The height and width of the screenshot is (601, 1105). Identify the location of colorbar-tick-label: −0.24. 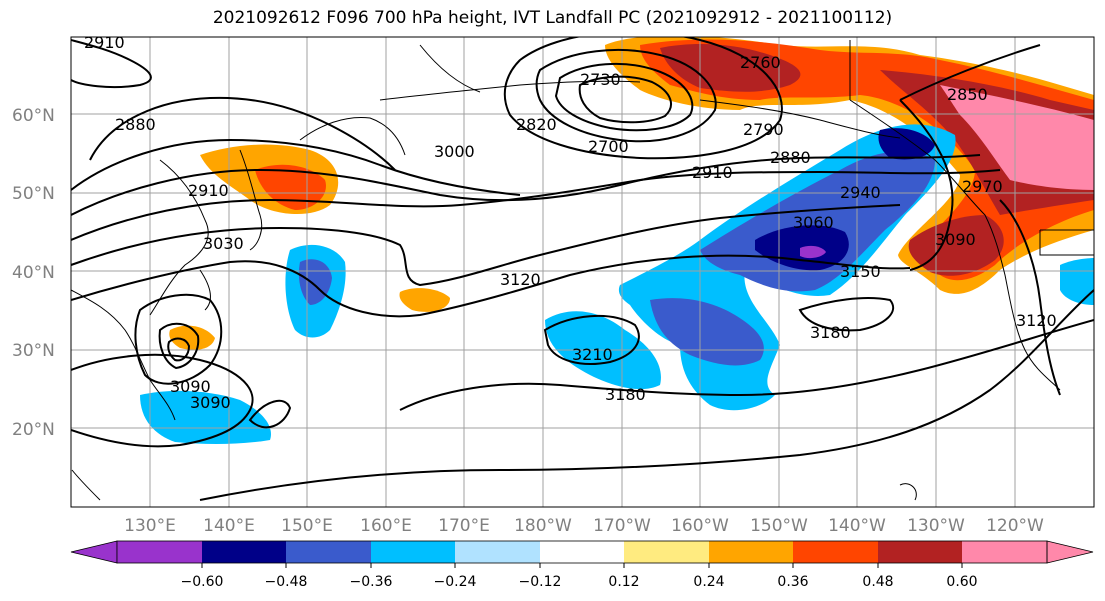
(455, 582).